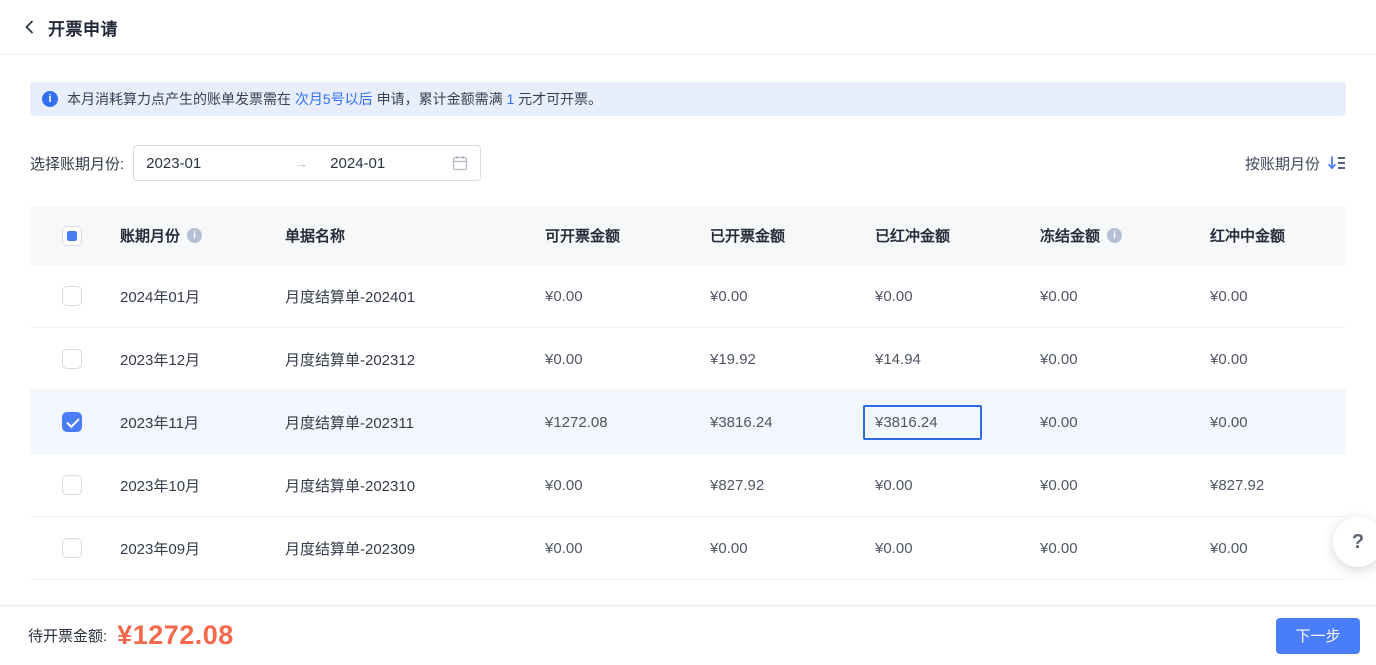 This screenshot has height=665, width=1376. What do you see at coordinates (1237, 485) in the screenshot?
I see `cell-red-flushing: ¥827.92` at bounding box center [1237, 485].